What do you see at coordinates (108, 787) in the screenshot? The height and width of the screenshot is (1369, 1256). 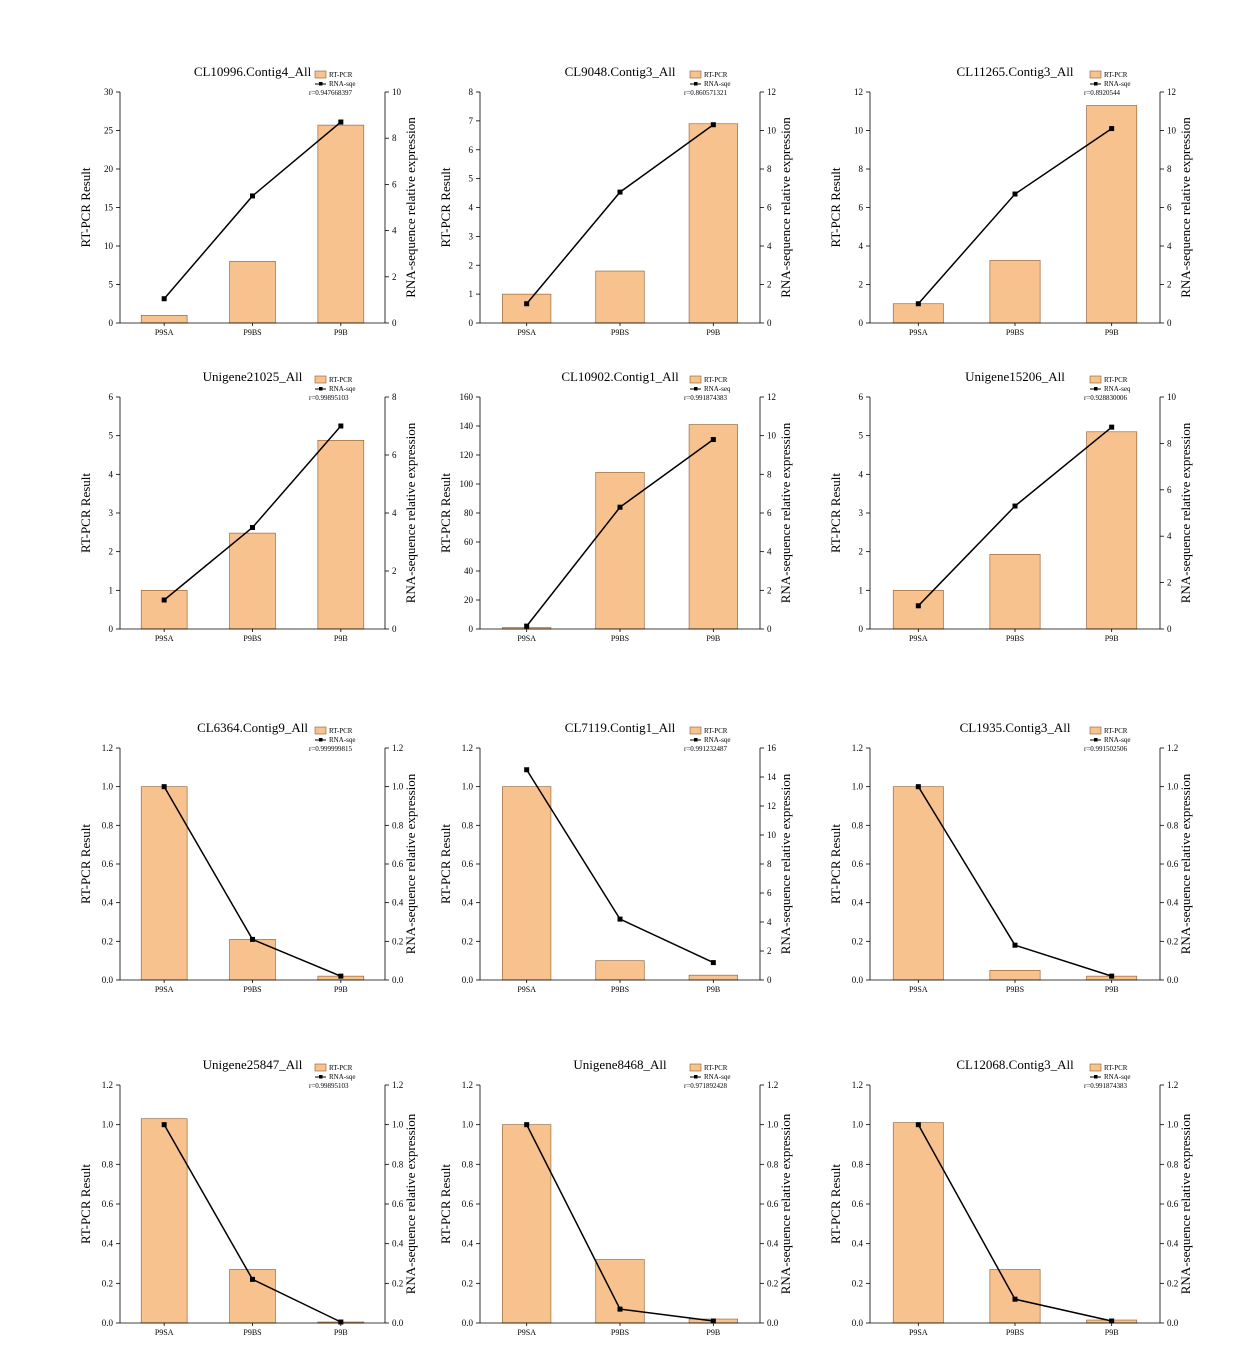 I see `y-left-tick-label: 1.0` at bounding box center [108, 787].